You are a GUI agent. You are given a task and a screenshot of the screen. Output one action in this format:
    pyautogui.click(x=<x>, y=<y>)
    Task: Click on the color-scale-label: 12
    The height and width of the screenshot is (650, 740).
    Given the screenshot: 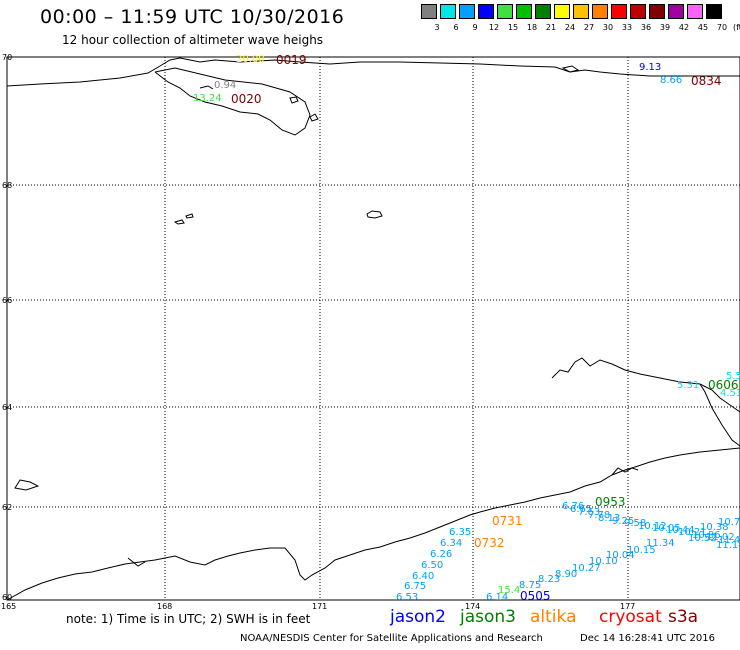 What is the action you would take?
    pyautogui.click(x=494, y=27)
    